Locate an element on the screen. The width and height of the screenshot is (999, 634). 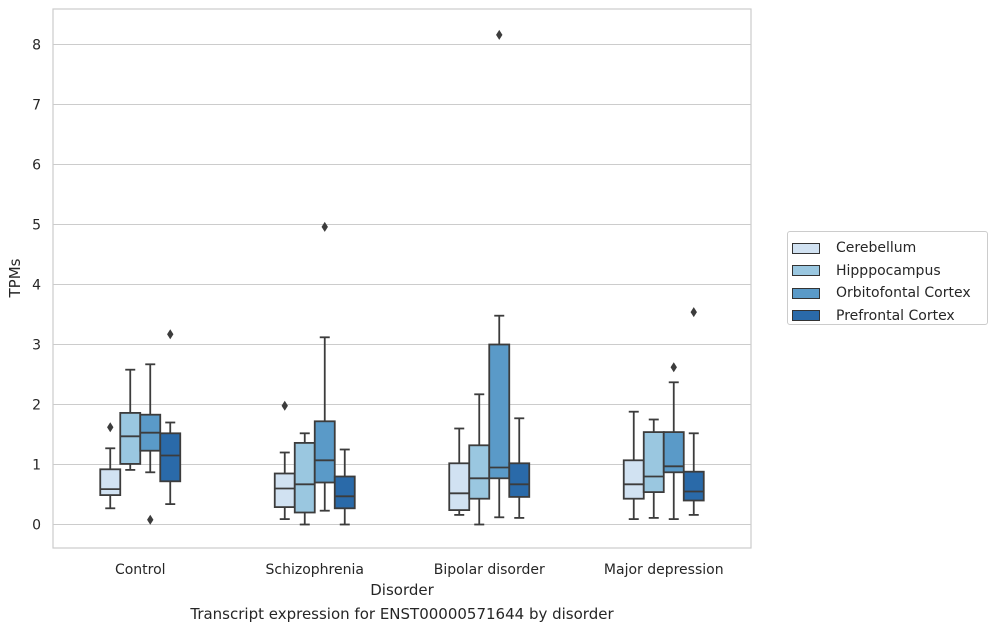
y-tick-label: 1 is located at coordinates (36, 466).